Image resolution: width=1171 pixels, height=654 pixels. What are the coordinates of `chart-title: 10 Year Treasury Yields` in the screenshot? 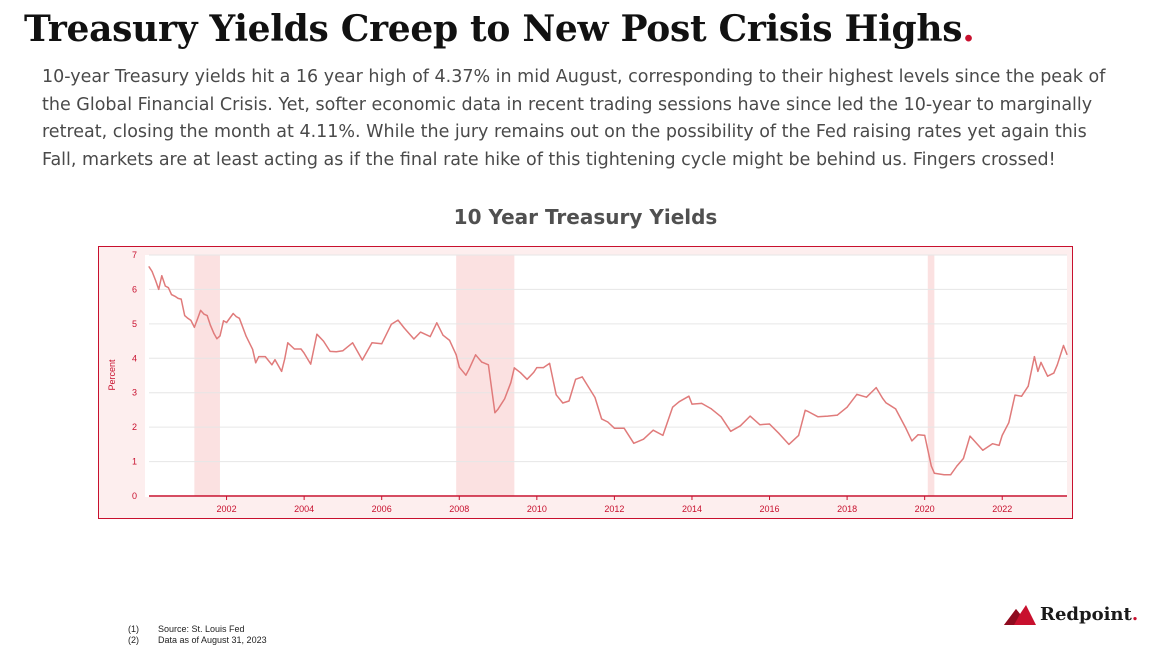 It's located at (585, 217).